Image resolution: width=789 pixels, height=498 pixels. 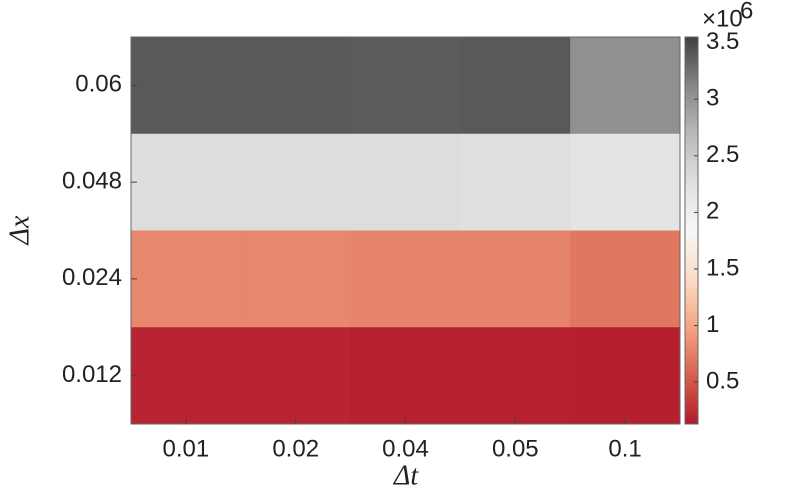 What do you see at coordinates (406, 475) in the screenshot?
I see `x-axis-label: Δt` at bounding box center [406, 475].